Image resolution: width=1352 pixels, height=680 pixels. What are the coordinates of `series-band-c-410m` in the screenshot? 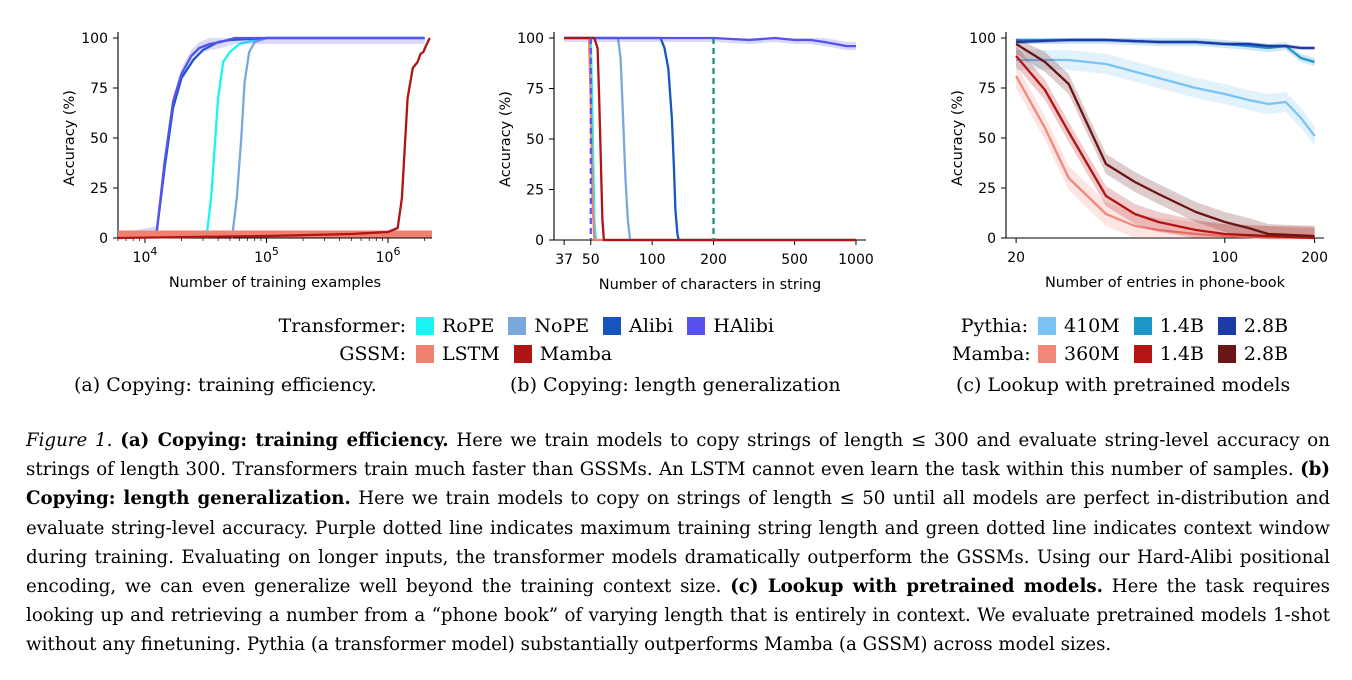 It's located at (1165, 98).